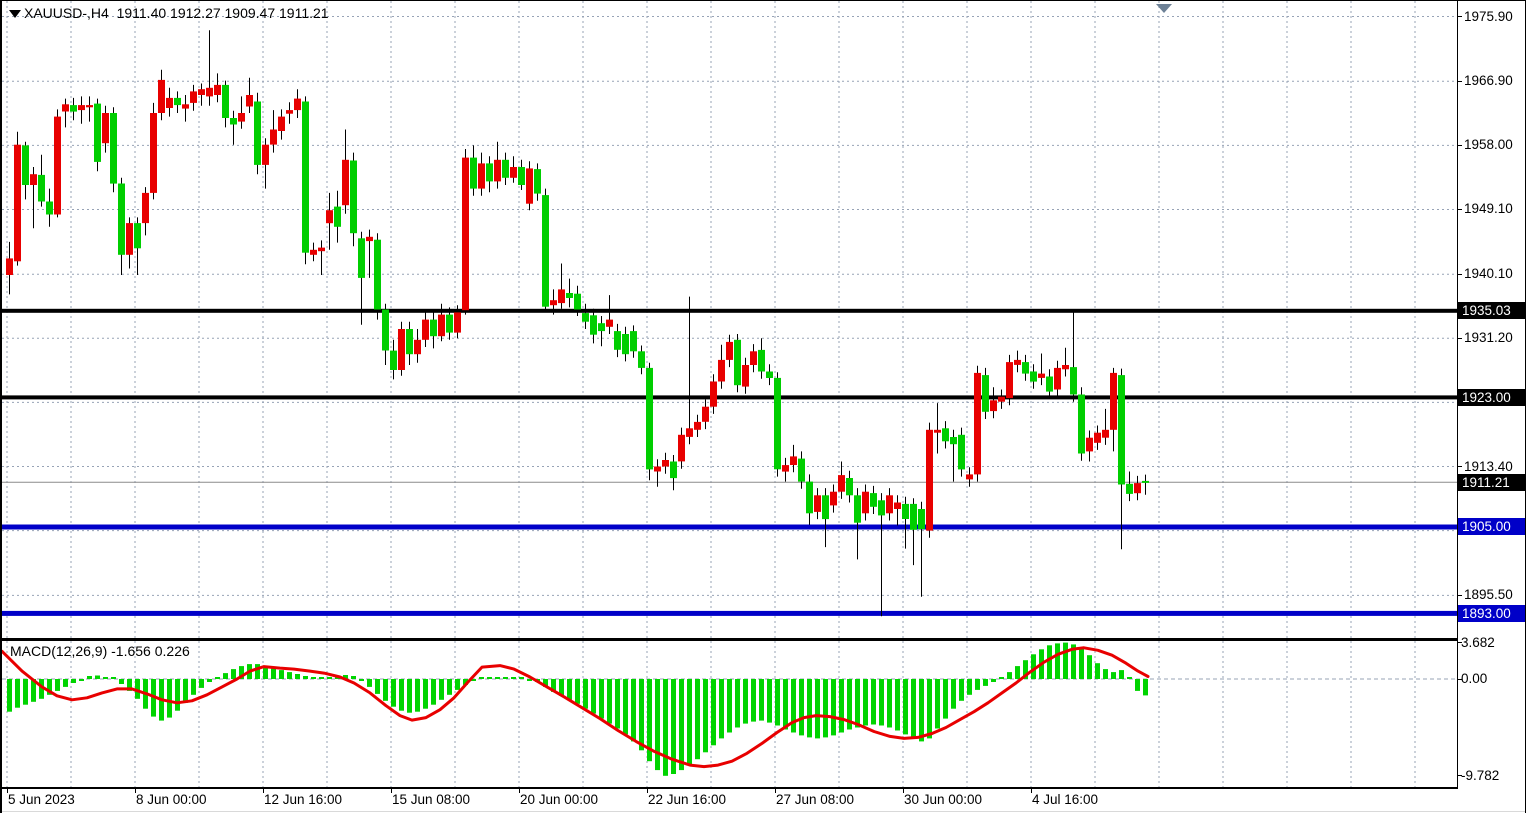 This screenshot has height=813, width=1526. Describe the element at coordinates (729, 788) in the screenshot. I see `macd-pane-bottom-border` at that location.